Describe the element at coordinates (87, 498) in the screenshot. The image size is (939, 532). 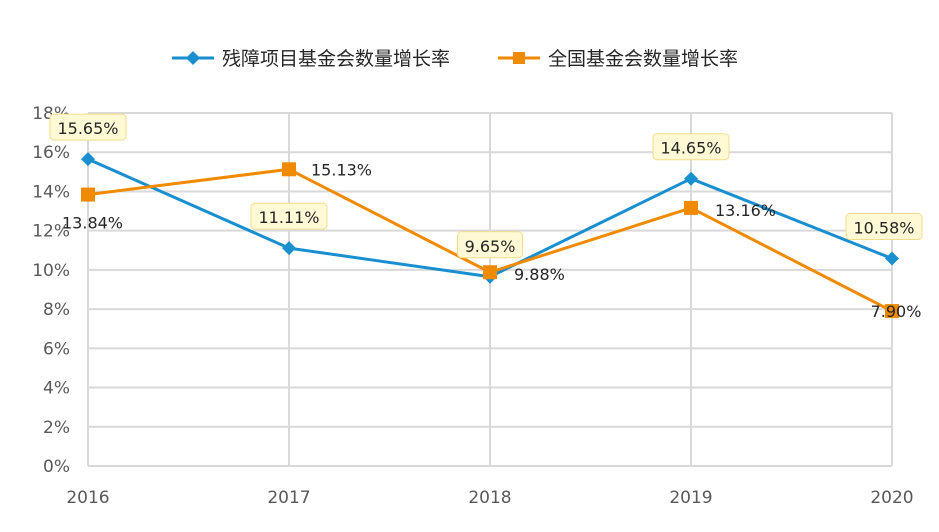
I see `x-tick-label: 2016` at that location.